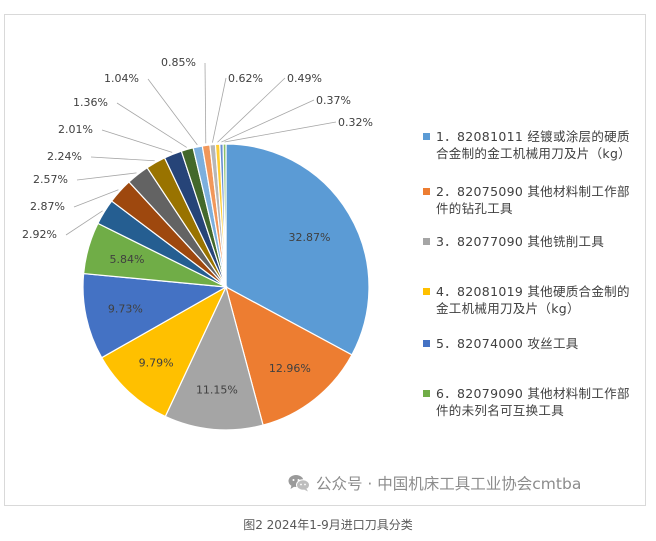 The width and height of the screenshot is (656, 541). I want to click on data-label-5: 9.73%, so click(125, 309).